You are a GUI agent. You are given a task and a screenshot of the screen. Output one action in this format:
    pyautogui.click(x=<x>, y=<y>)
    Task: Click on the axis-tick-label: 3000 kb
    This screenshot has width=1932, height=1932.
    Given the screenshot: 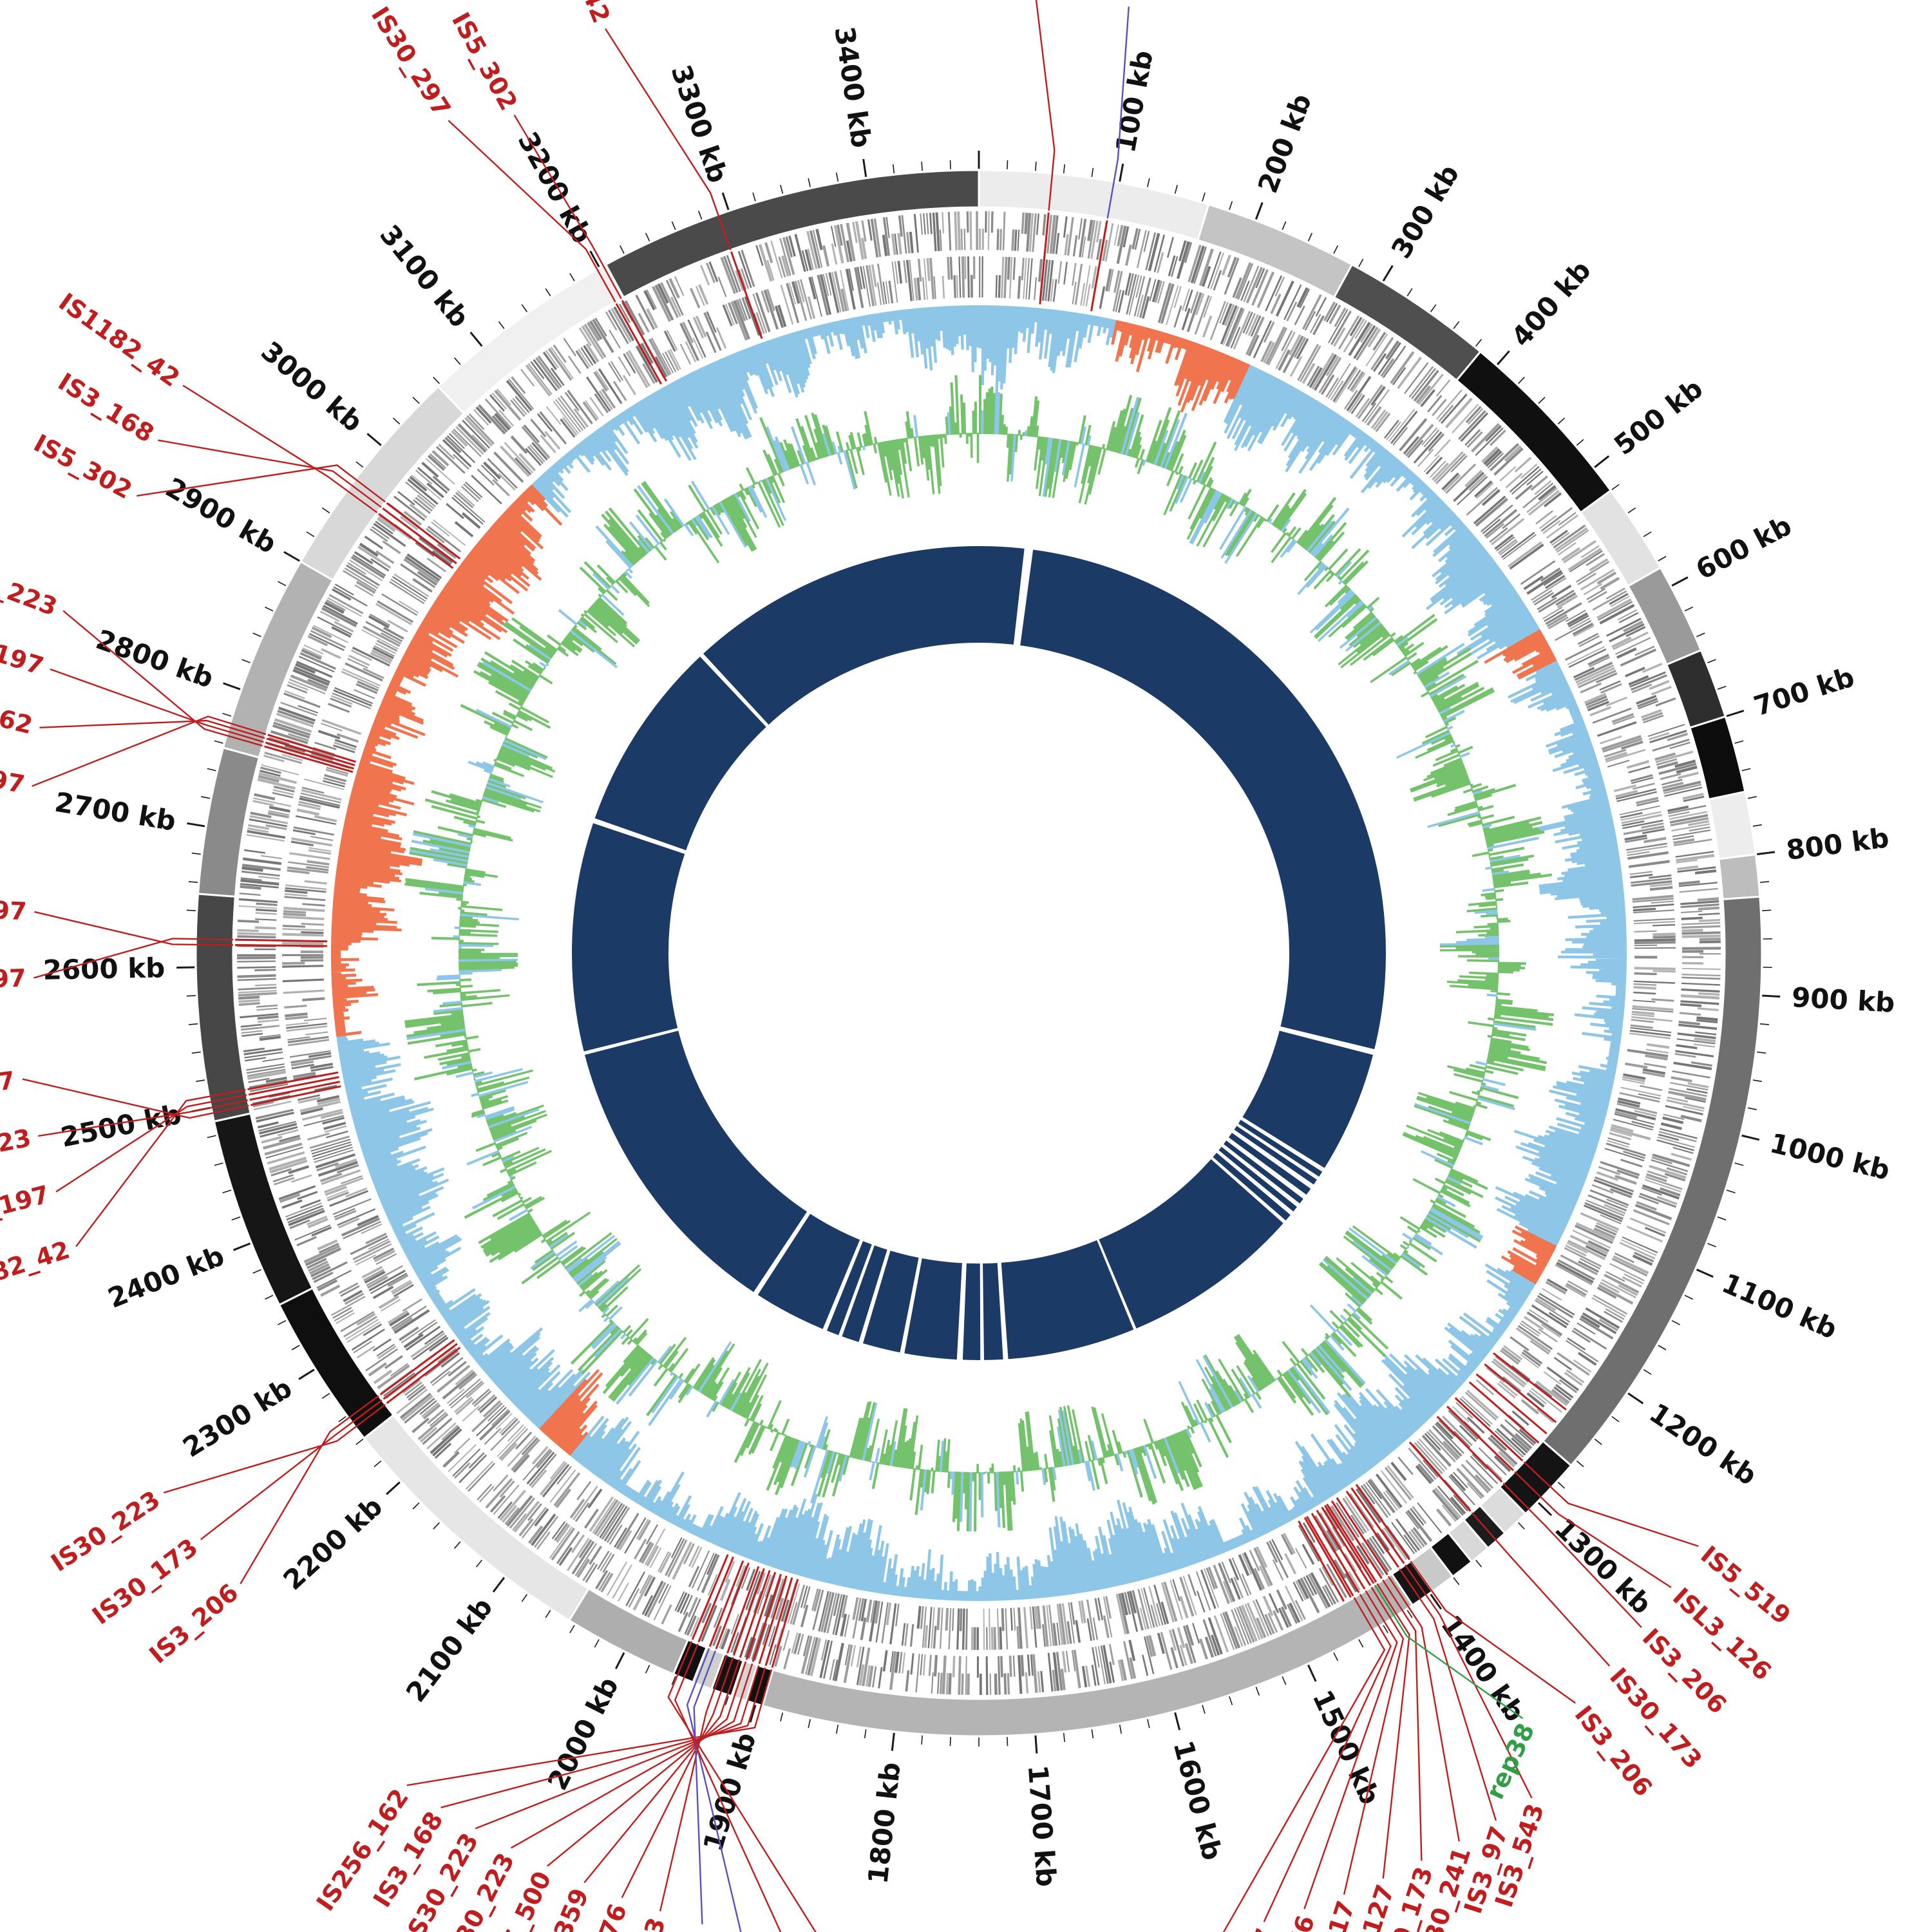 What is the action you would take?
    pyautogui.click(x=311, y=386)
    